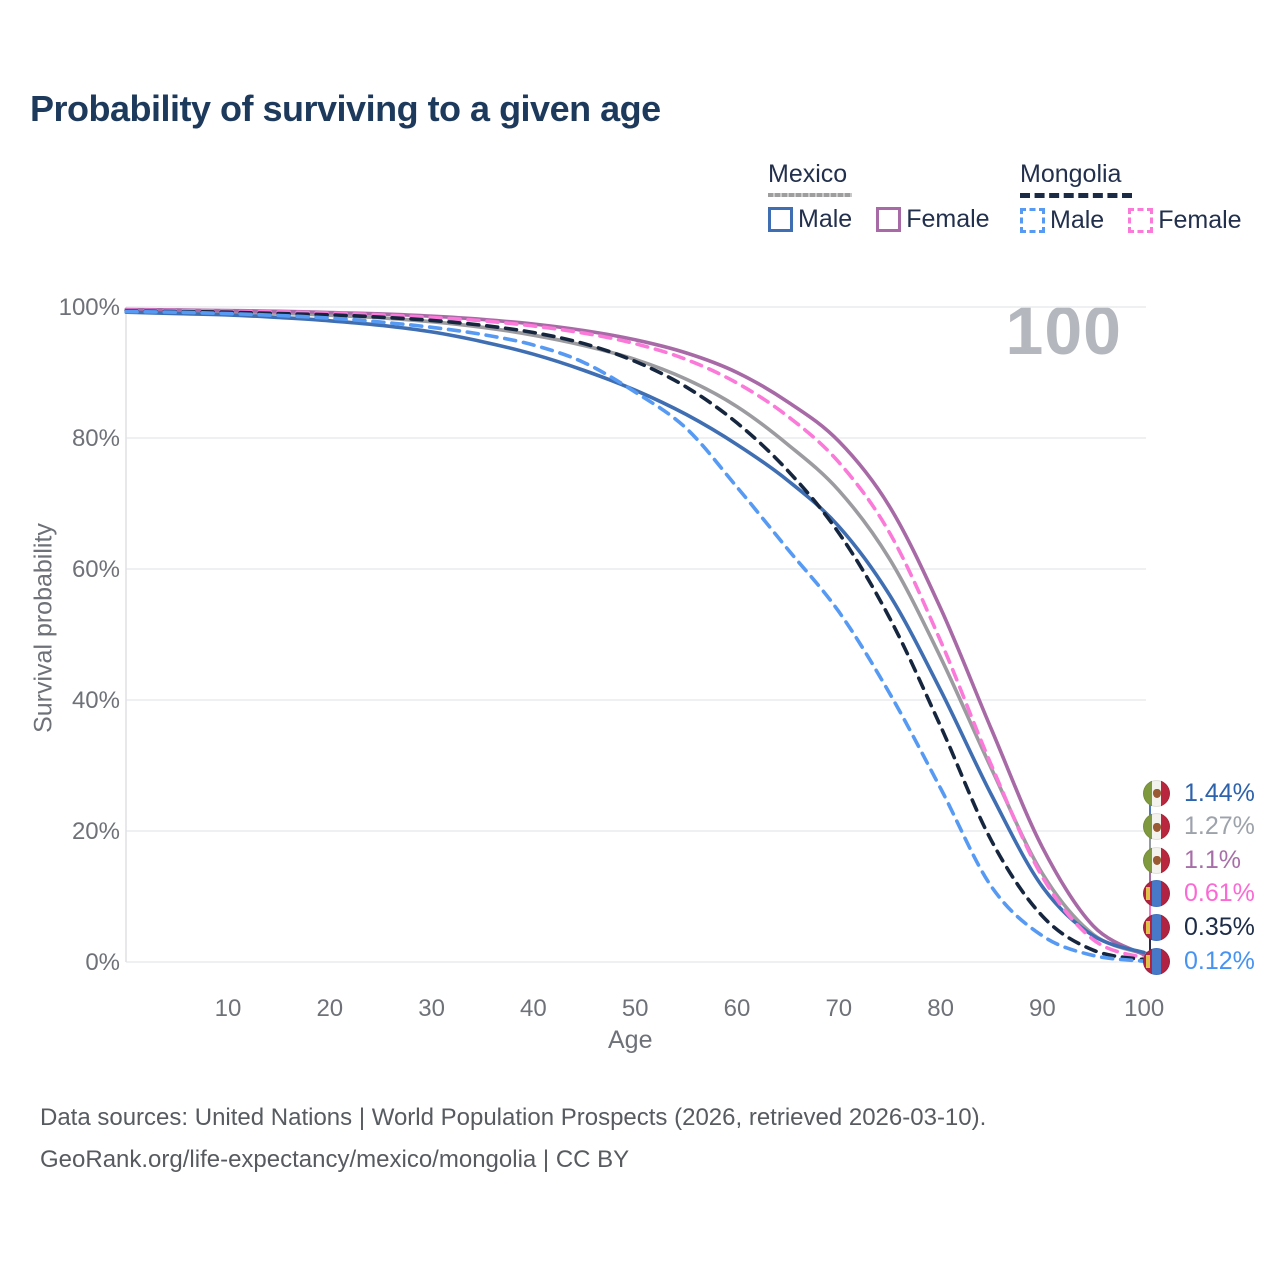 The height and width of the screenshot is (1280, 1280). I want to click on dashed-line-swatch, so click(1076, 195).